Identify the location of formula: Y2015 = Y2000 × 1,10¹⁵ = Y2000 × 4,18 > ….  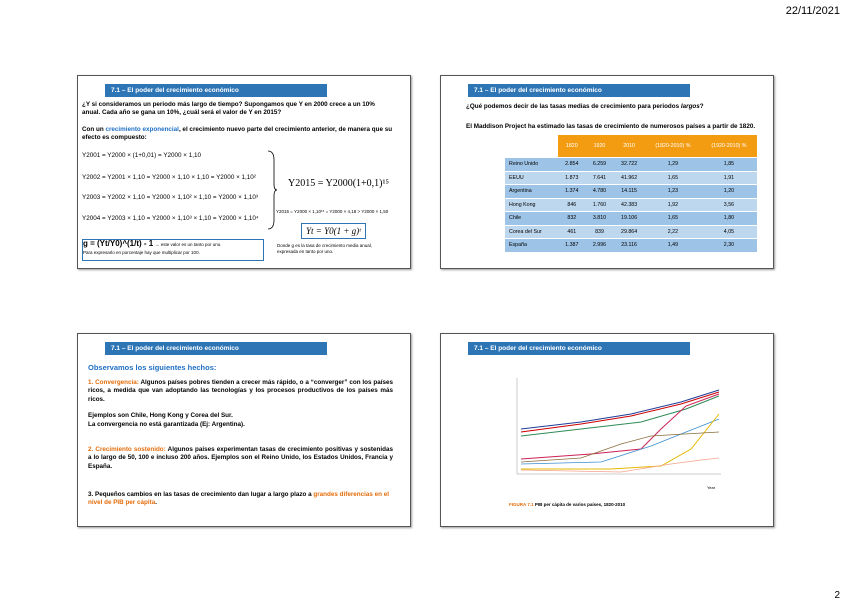
(332, 211).